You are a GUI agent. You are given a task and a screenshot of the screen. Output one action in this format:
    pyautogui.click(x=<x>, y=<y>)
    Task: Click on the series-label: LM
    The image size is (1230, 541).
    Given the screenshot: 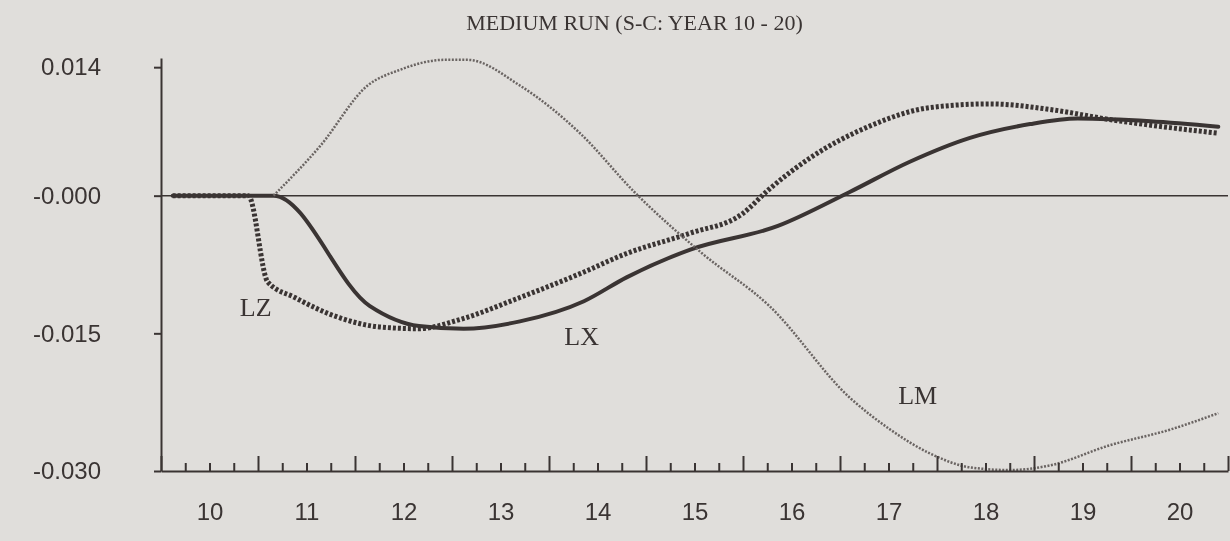 What is the action you would take?
    pyautogui.click(x=918, y=395)
    